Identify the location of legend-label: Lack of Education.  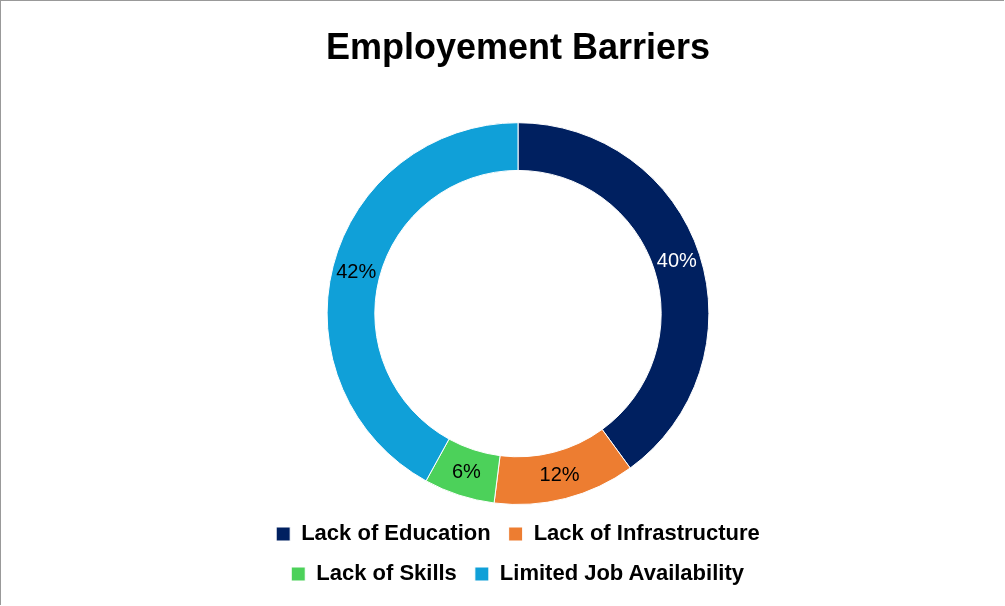
(396, 533).